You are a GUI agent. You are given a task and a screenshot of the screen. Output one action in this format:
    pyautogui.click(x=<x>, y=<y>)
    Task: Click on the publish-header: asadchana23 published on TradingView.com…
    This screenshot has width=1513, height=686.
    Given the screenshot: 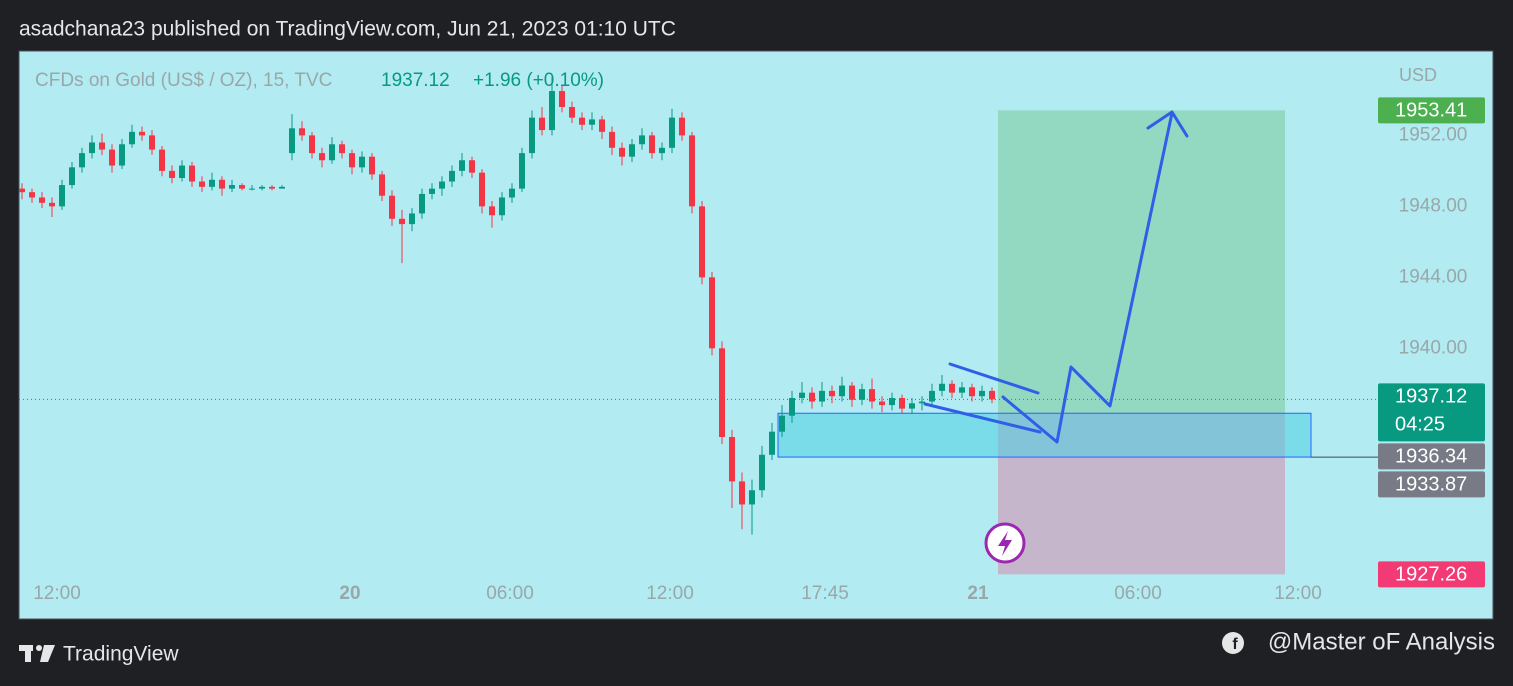 What is the action you would take?
    pyautogui.click(x=347, y=29)
    